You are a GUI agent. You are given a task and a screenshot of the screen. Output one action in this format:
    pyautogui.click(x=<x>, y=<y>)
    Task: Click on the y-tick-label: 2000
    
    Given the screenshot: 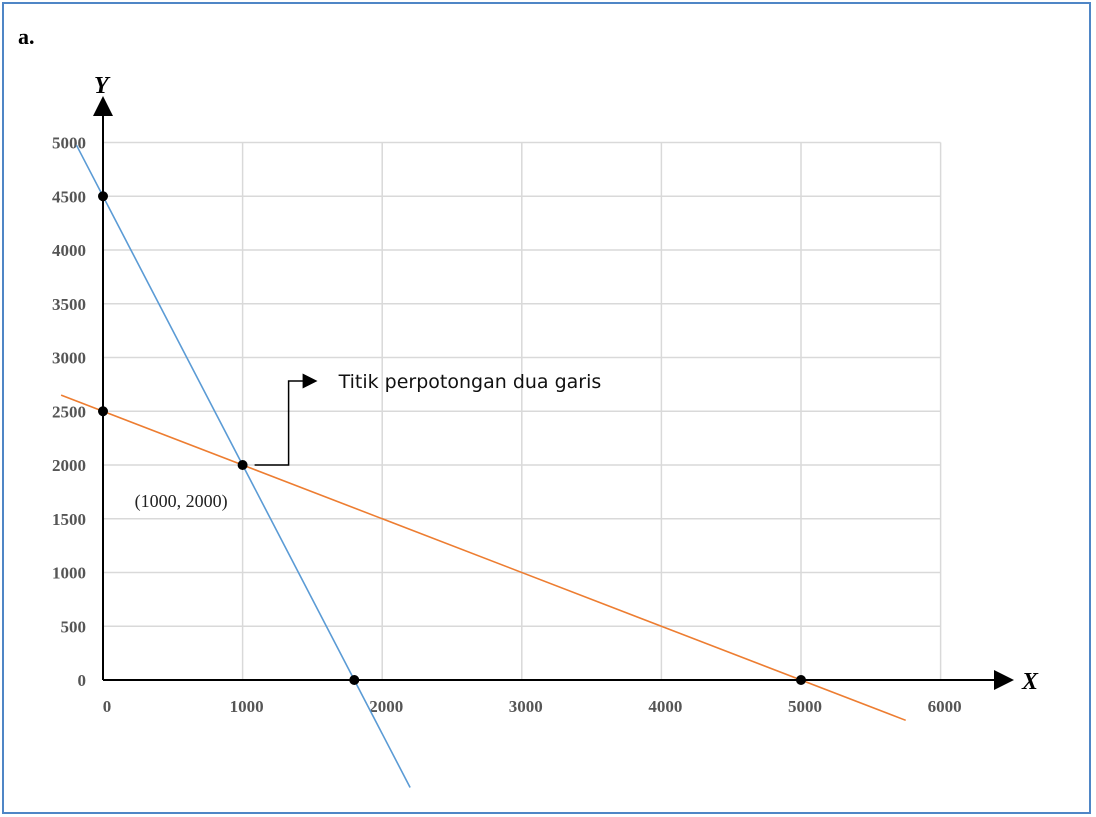 What is the action you would take?
    pyautogui.click(x=69, y=465)
    